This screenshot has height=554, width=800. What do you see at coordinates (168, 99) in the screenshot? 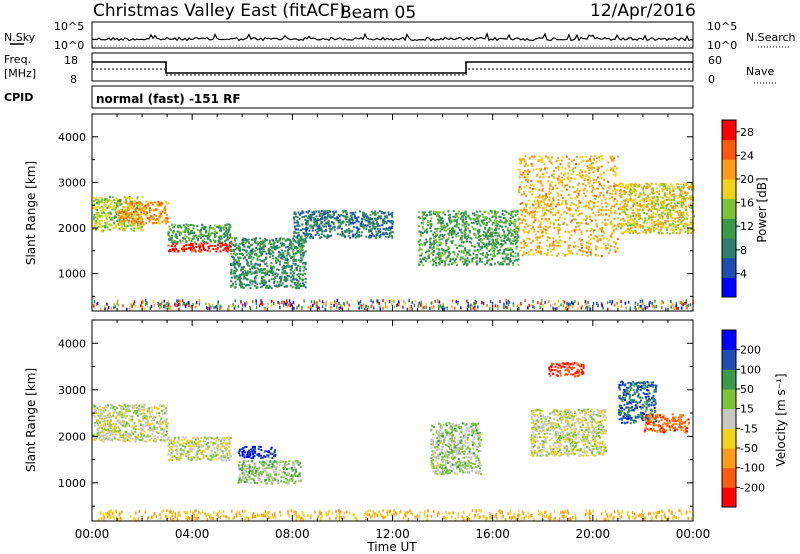
I see `cpid-text: normal (fast) -151 RF` at bounding box center [168, 99].